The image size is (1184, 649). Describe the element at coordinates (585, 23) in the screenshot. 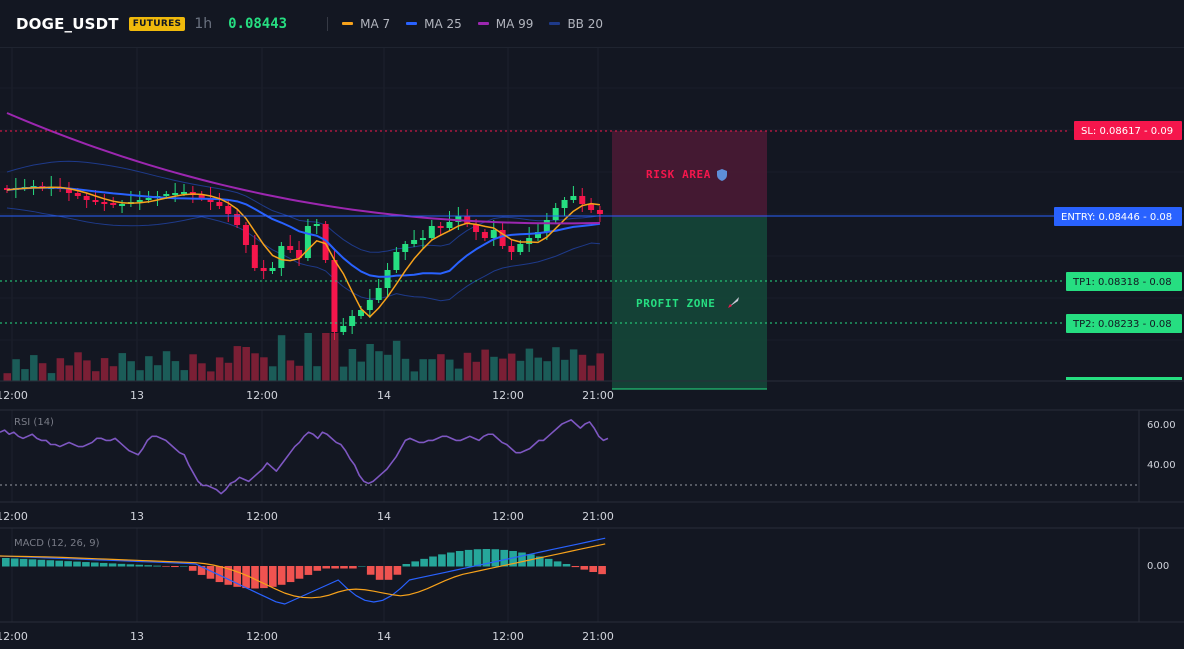

I see `legend-bb20-label: BB 20` at that location.